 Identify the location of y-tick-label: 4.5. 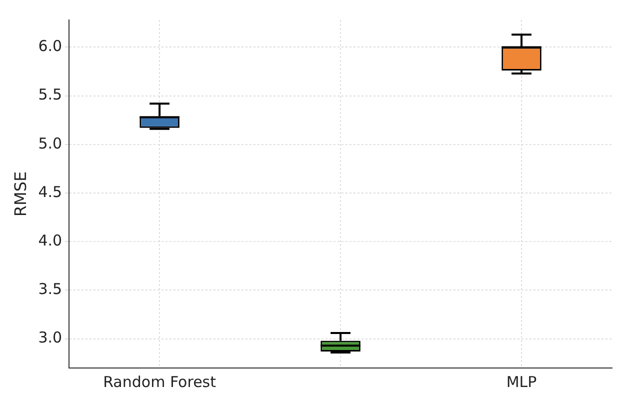
(50, 191).